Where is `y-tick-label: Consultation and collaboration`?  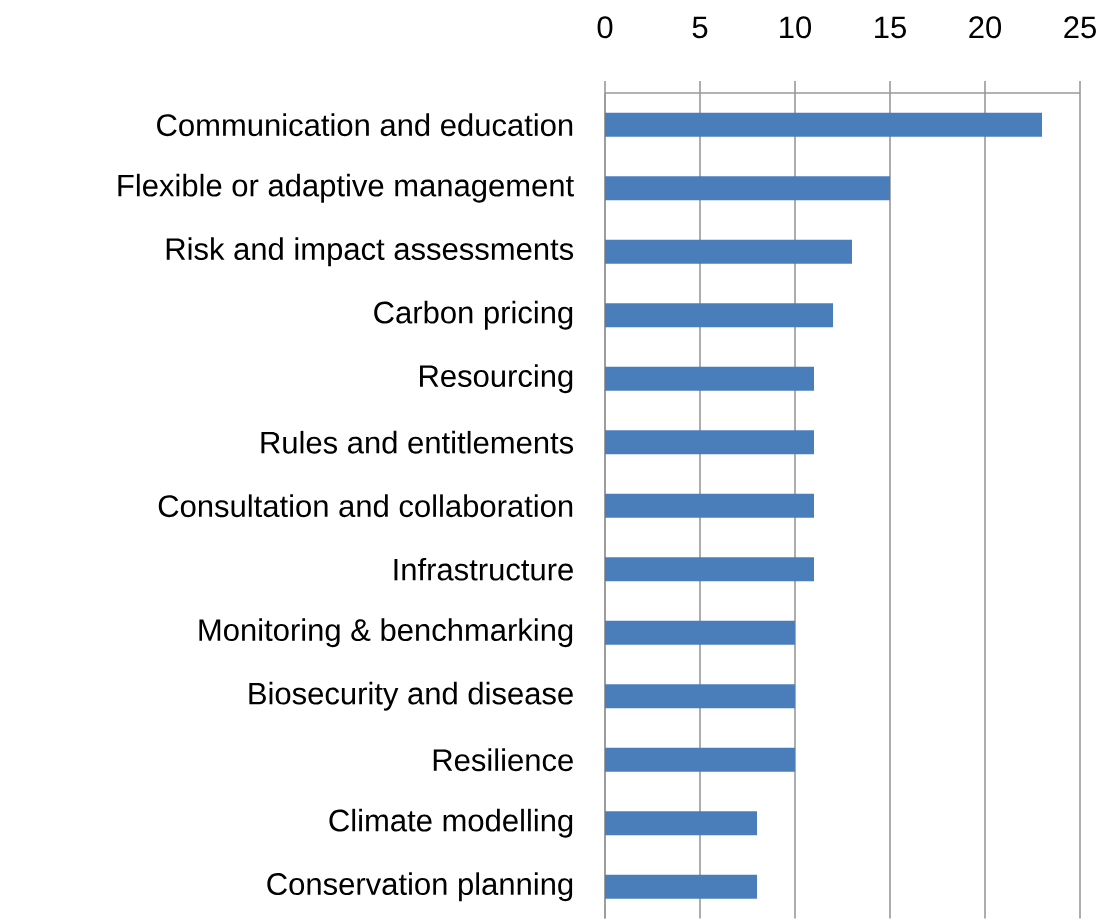 y-tick-label: Consultation and collaboration is located at coordinates (365, 506).